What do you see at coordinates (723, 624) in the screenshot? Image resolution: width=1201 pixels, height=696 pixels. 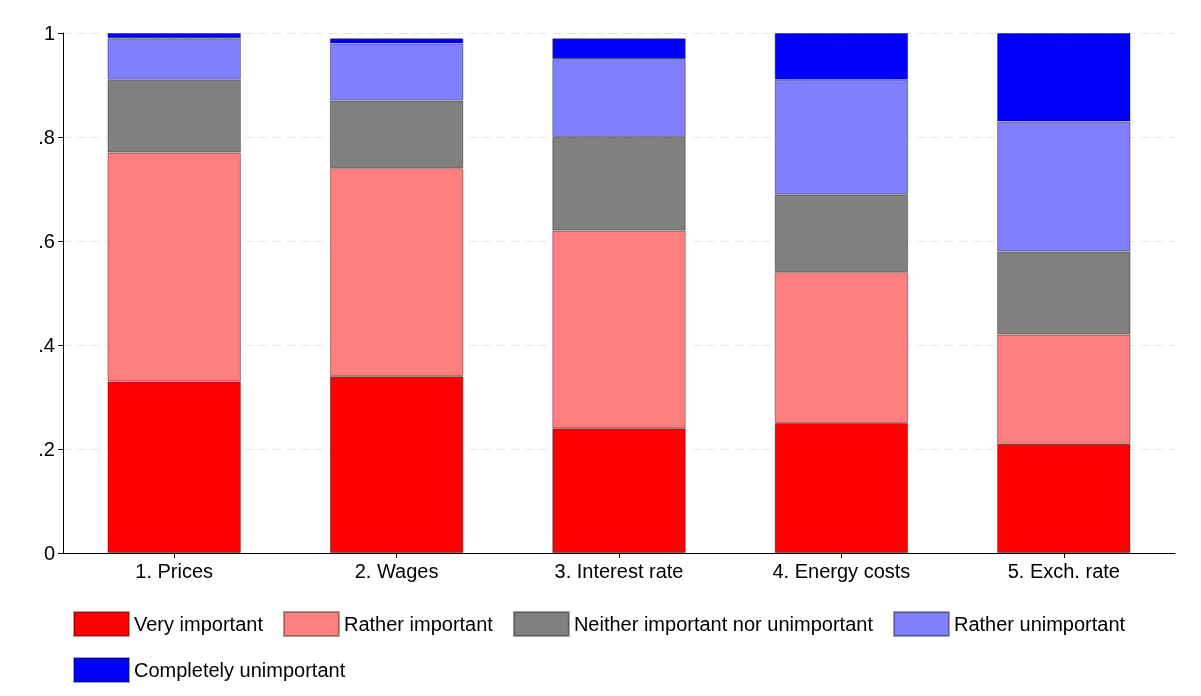 I see `legend-label: Neither important nor unimportant` at bounding box center [723, 624].